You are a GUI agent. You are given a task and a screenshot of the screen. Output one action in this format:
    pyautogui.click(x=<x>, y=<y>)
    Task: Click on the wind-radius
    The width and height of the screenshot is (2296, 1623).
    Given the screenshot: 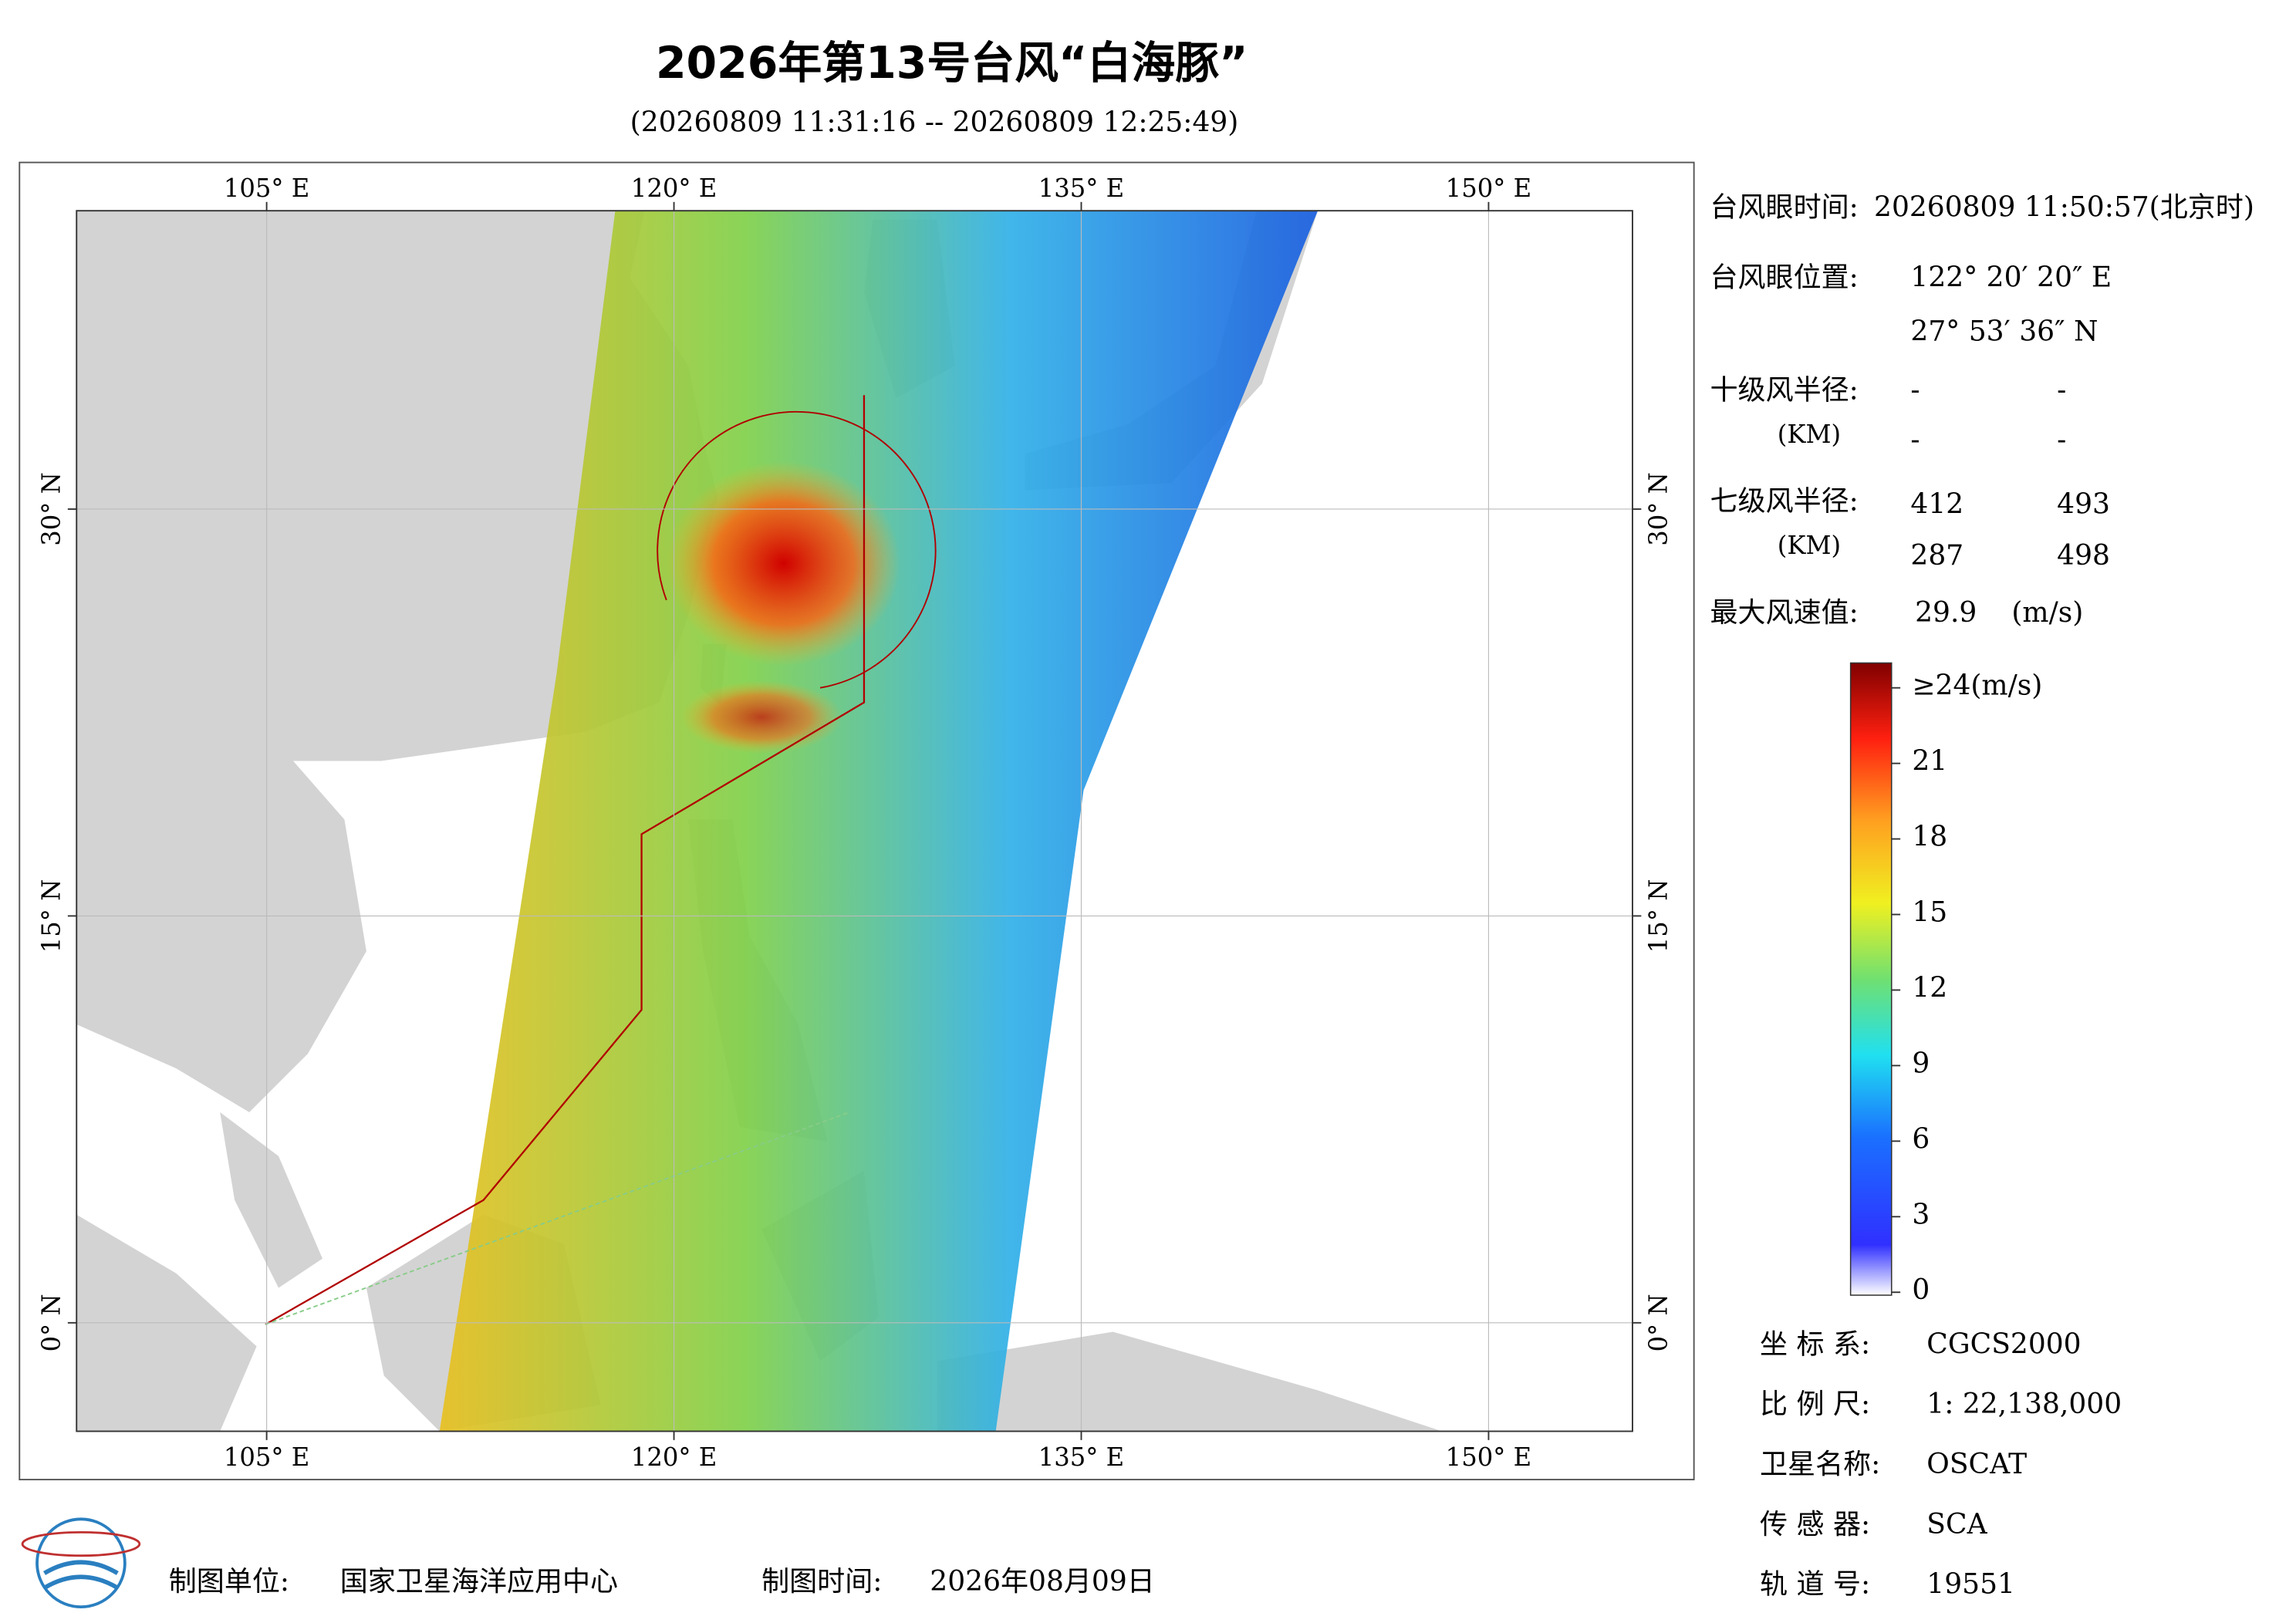 What is the action you would take?
    pyautogui.click(x=797, y=549)
    